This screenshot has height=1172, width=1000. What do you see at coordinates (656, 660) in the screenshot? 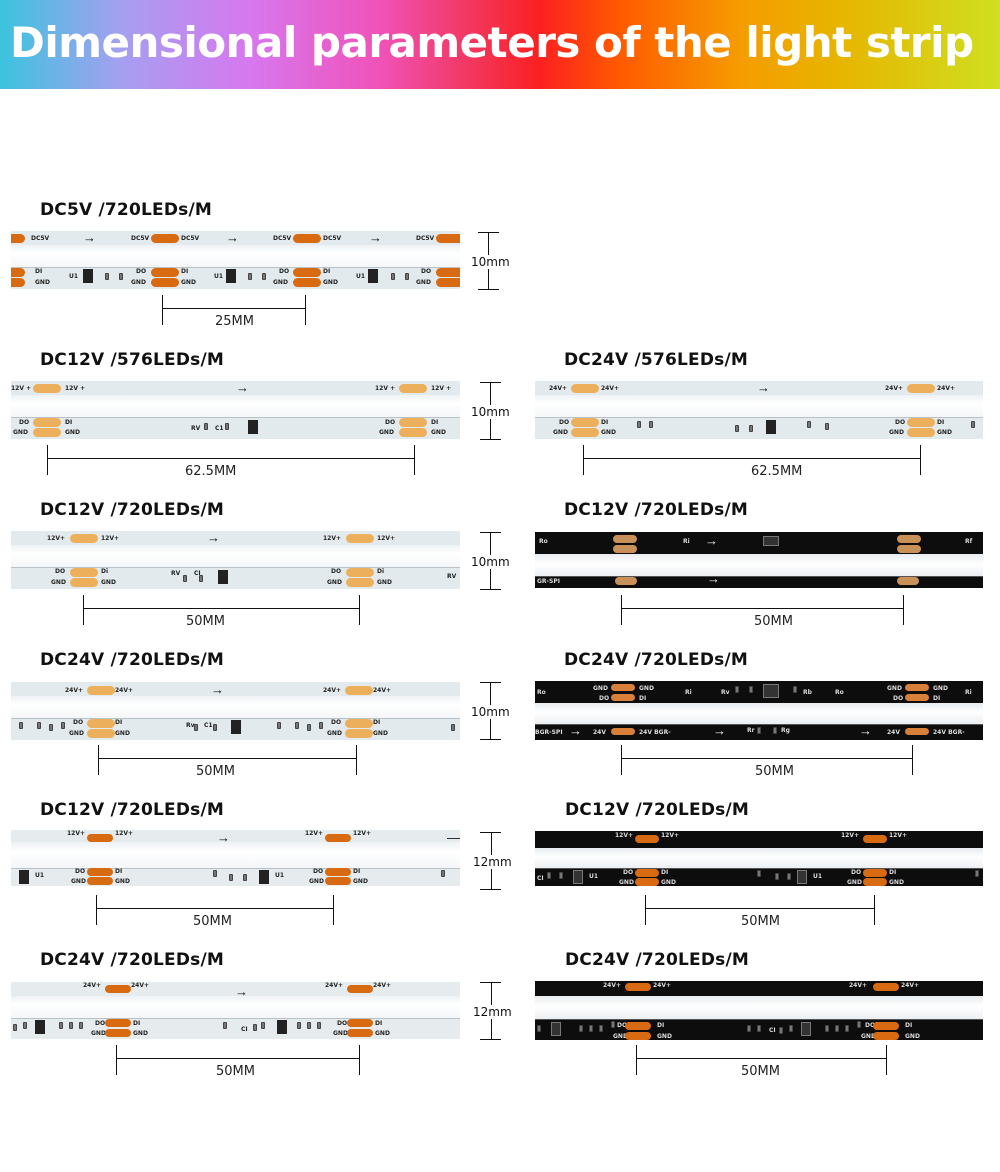
I see `section-title-dc24v-720-black: DC24V /720LEDs/M` at bounding box center [656, 660].